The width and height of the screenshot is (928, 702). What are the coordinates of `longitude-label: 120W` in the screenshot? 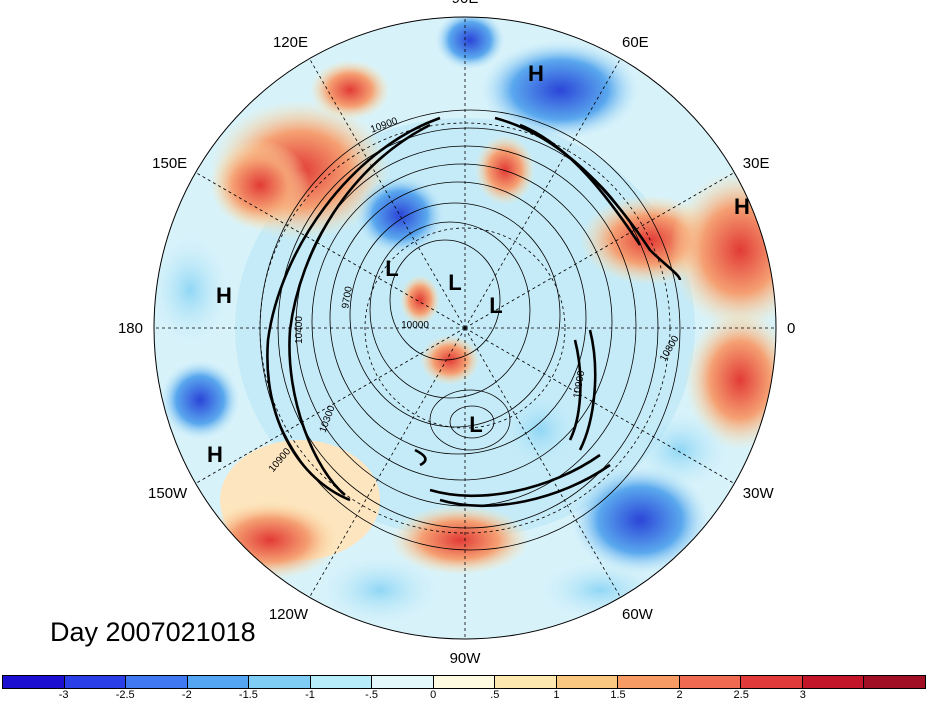 It's located at (289, 614).